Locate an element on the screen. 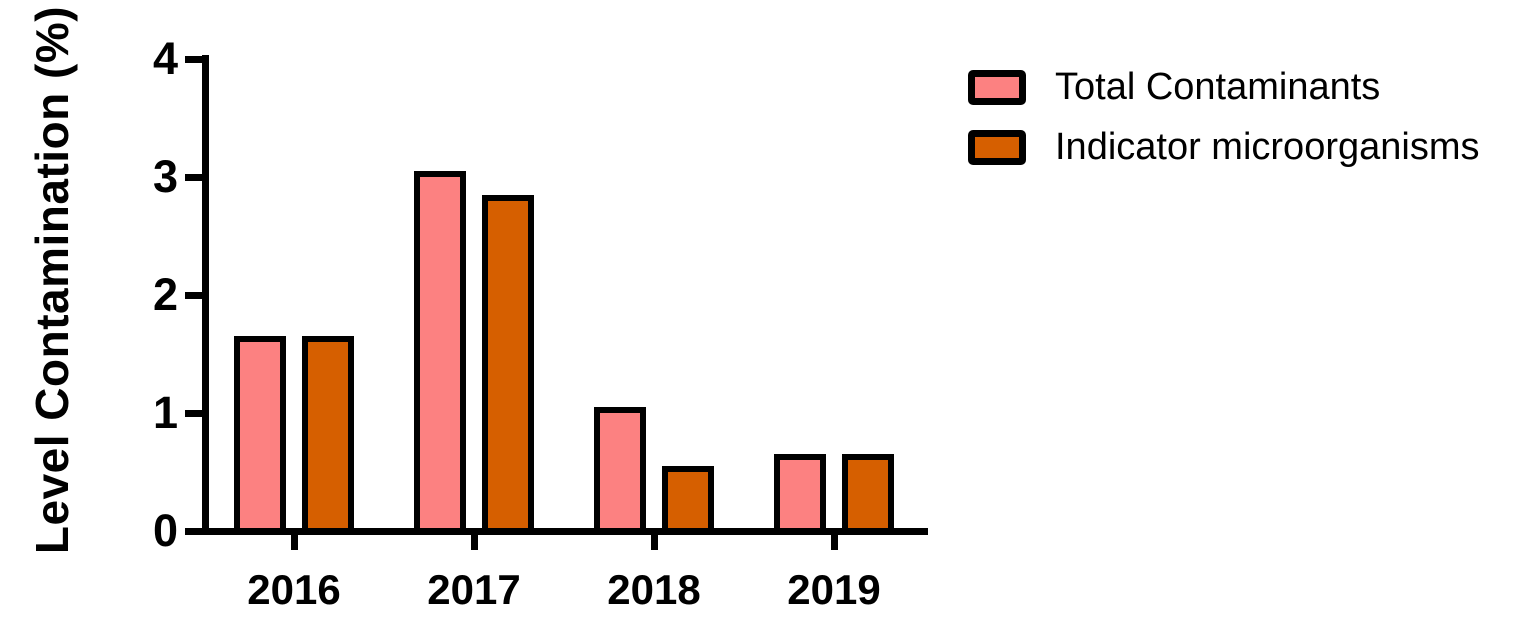 The height and width of the screenshot is (634, 1523). legend-swatch-indicator-microorganisms is located at coordinates (997, 147).